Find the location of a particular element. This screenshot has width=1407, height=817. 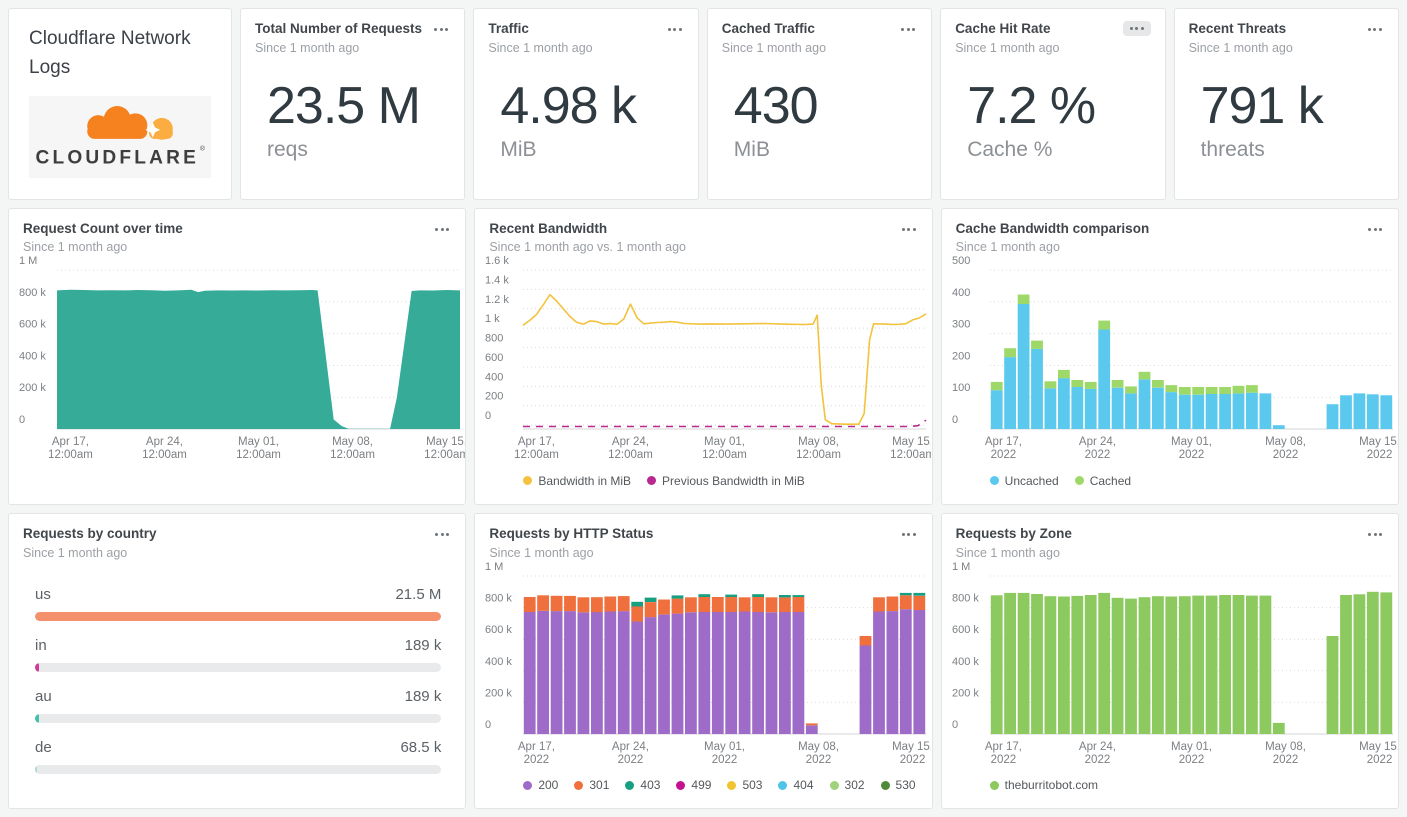

country-value: 189 k is located at coordinates (423, 696).